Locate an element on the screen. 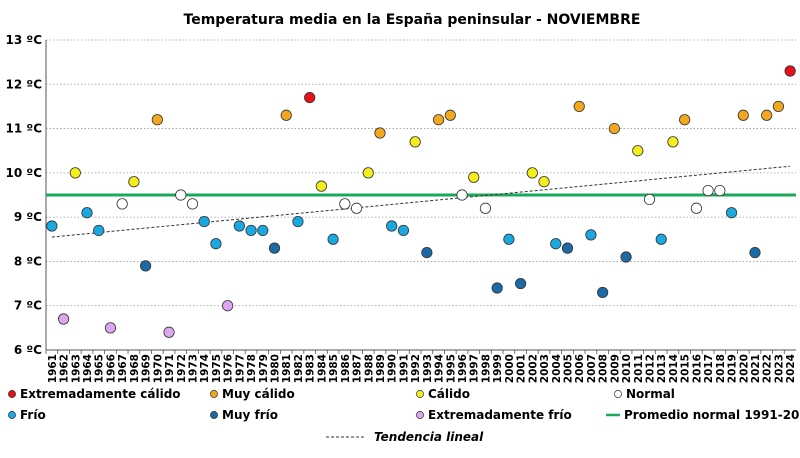 The width and height of the screenshot is (800, 458). x-tick-label: 2017 is located at coordinates (709, 368).